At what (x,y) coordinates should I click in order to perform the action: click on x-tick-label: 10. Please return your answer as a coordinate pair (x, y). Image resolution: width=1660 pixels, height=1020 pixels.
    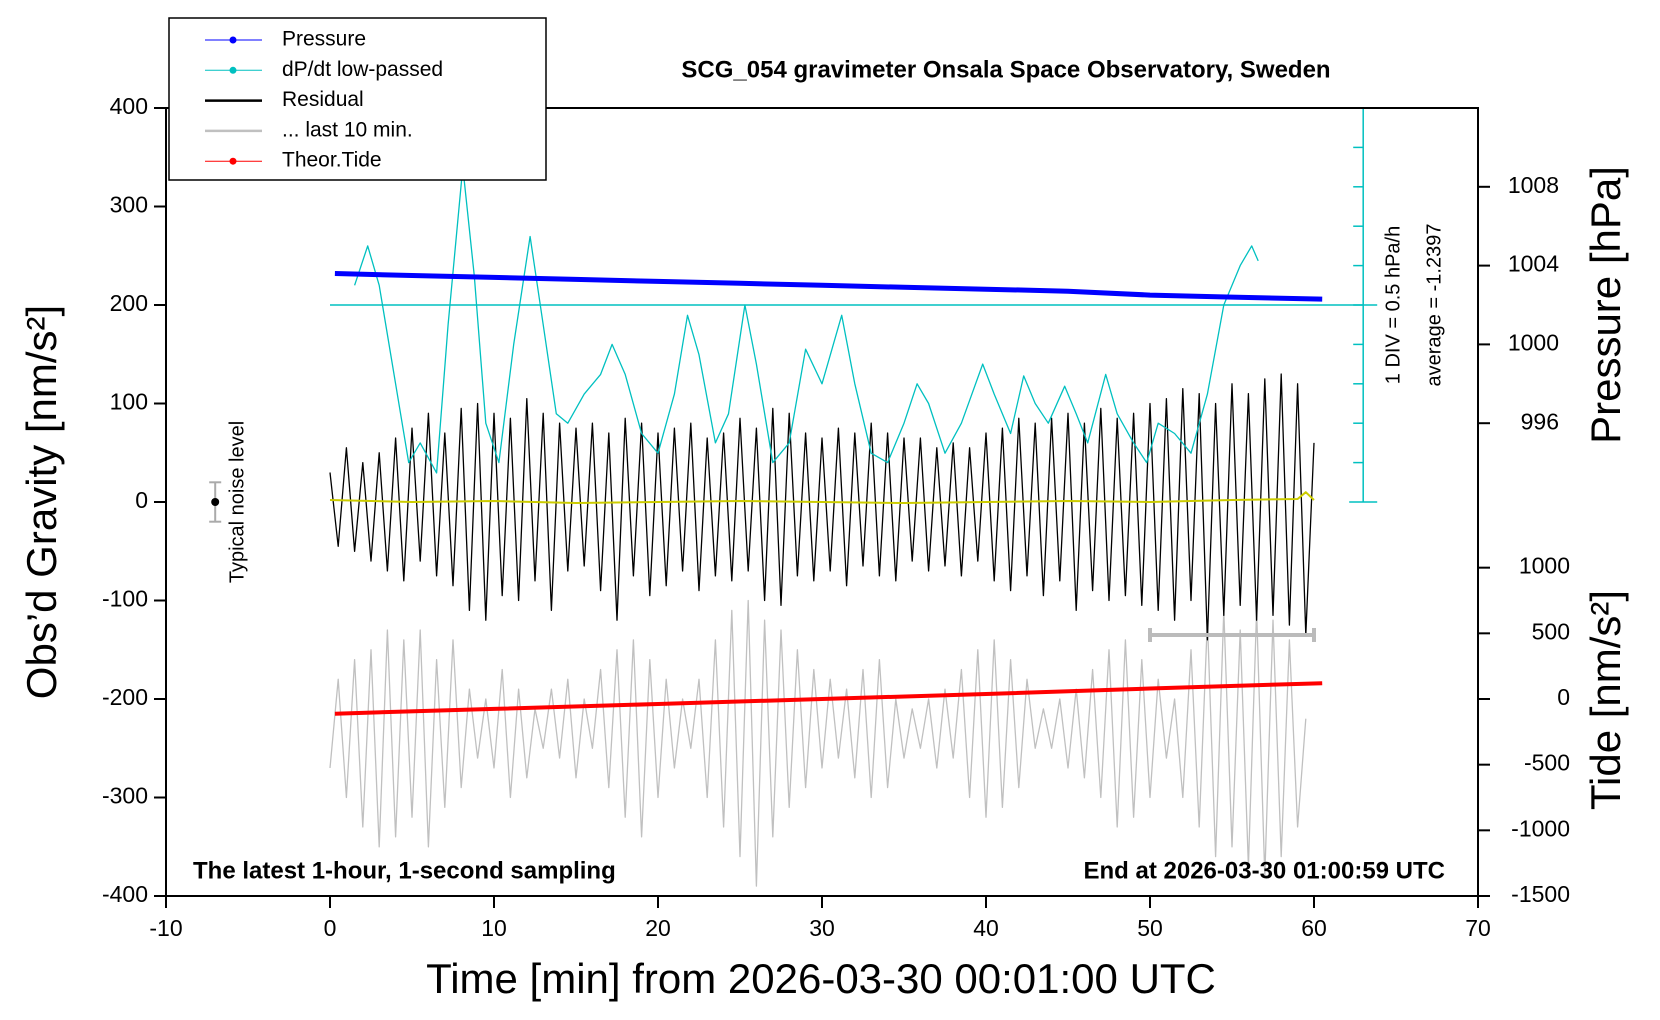
    Looking at the image, I should click on (494, 928).